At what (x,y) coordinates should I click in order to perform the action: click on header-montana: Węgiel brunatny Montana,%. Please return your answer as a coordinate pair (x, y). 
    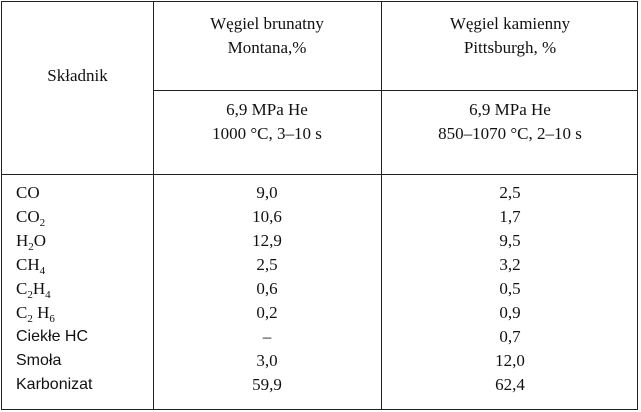
    Looking at the image, I should click on (267, 36).